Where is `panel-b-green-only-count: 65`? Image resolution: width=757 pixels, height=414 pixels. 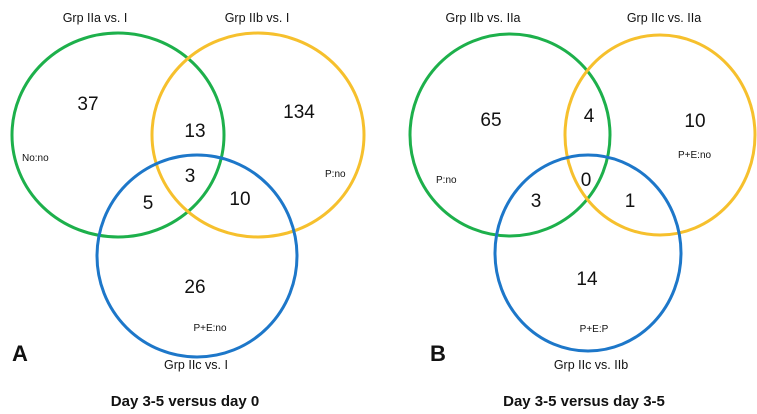 panel-b-green-only-count: 65 is located at coordinates (490, 120).